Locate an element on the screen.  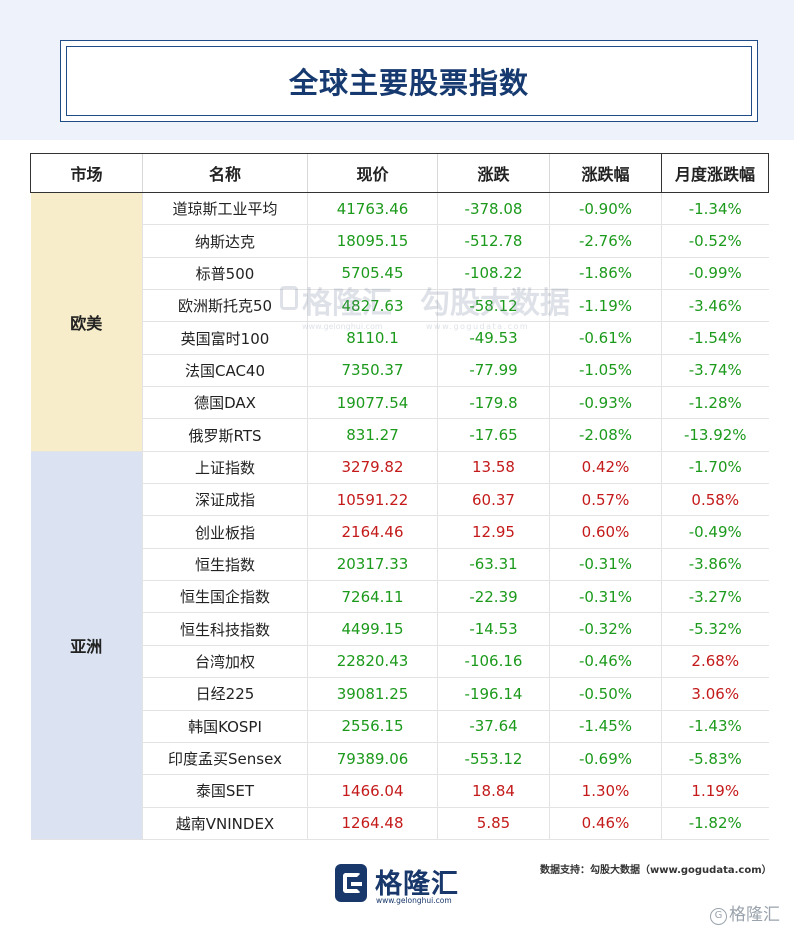
table-row: 标普500 5705.45 -108.22 -1.86% -0.99% is located at coordinates (400, 274).